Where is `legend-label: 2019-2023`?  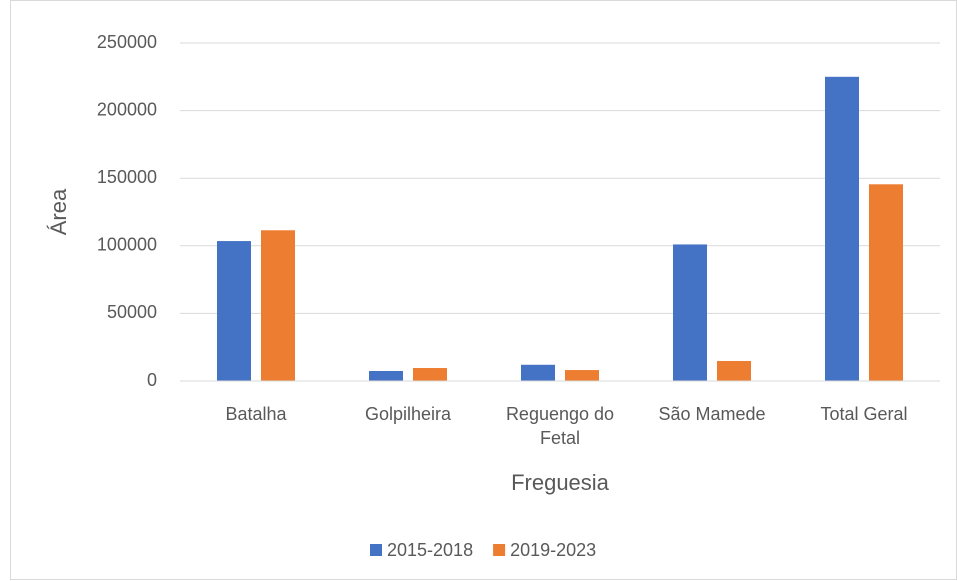 legend-label: 2019-2023 is located at coordinates (553, 550).